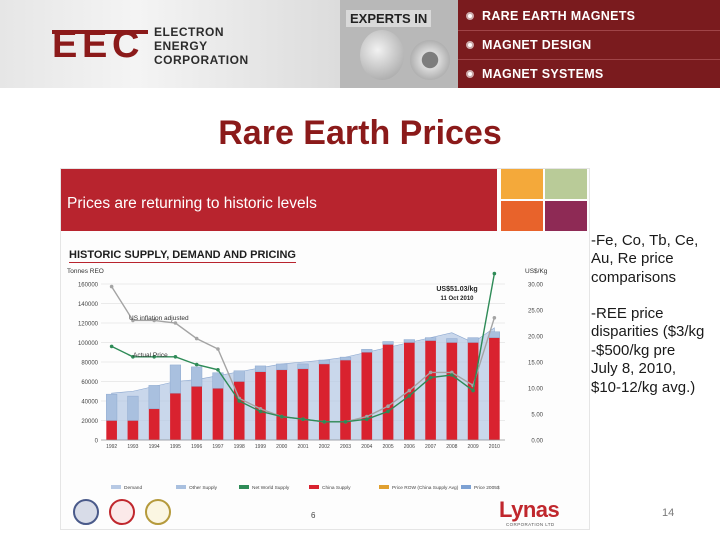  What do you see at coordinates (133, 488) in the screenshot?
I see `legend-label: Demand` at bounding box center [133, 488].